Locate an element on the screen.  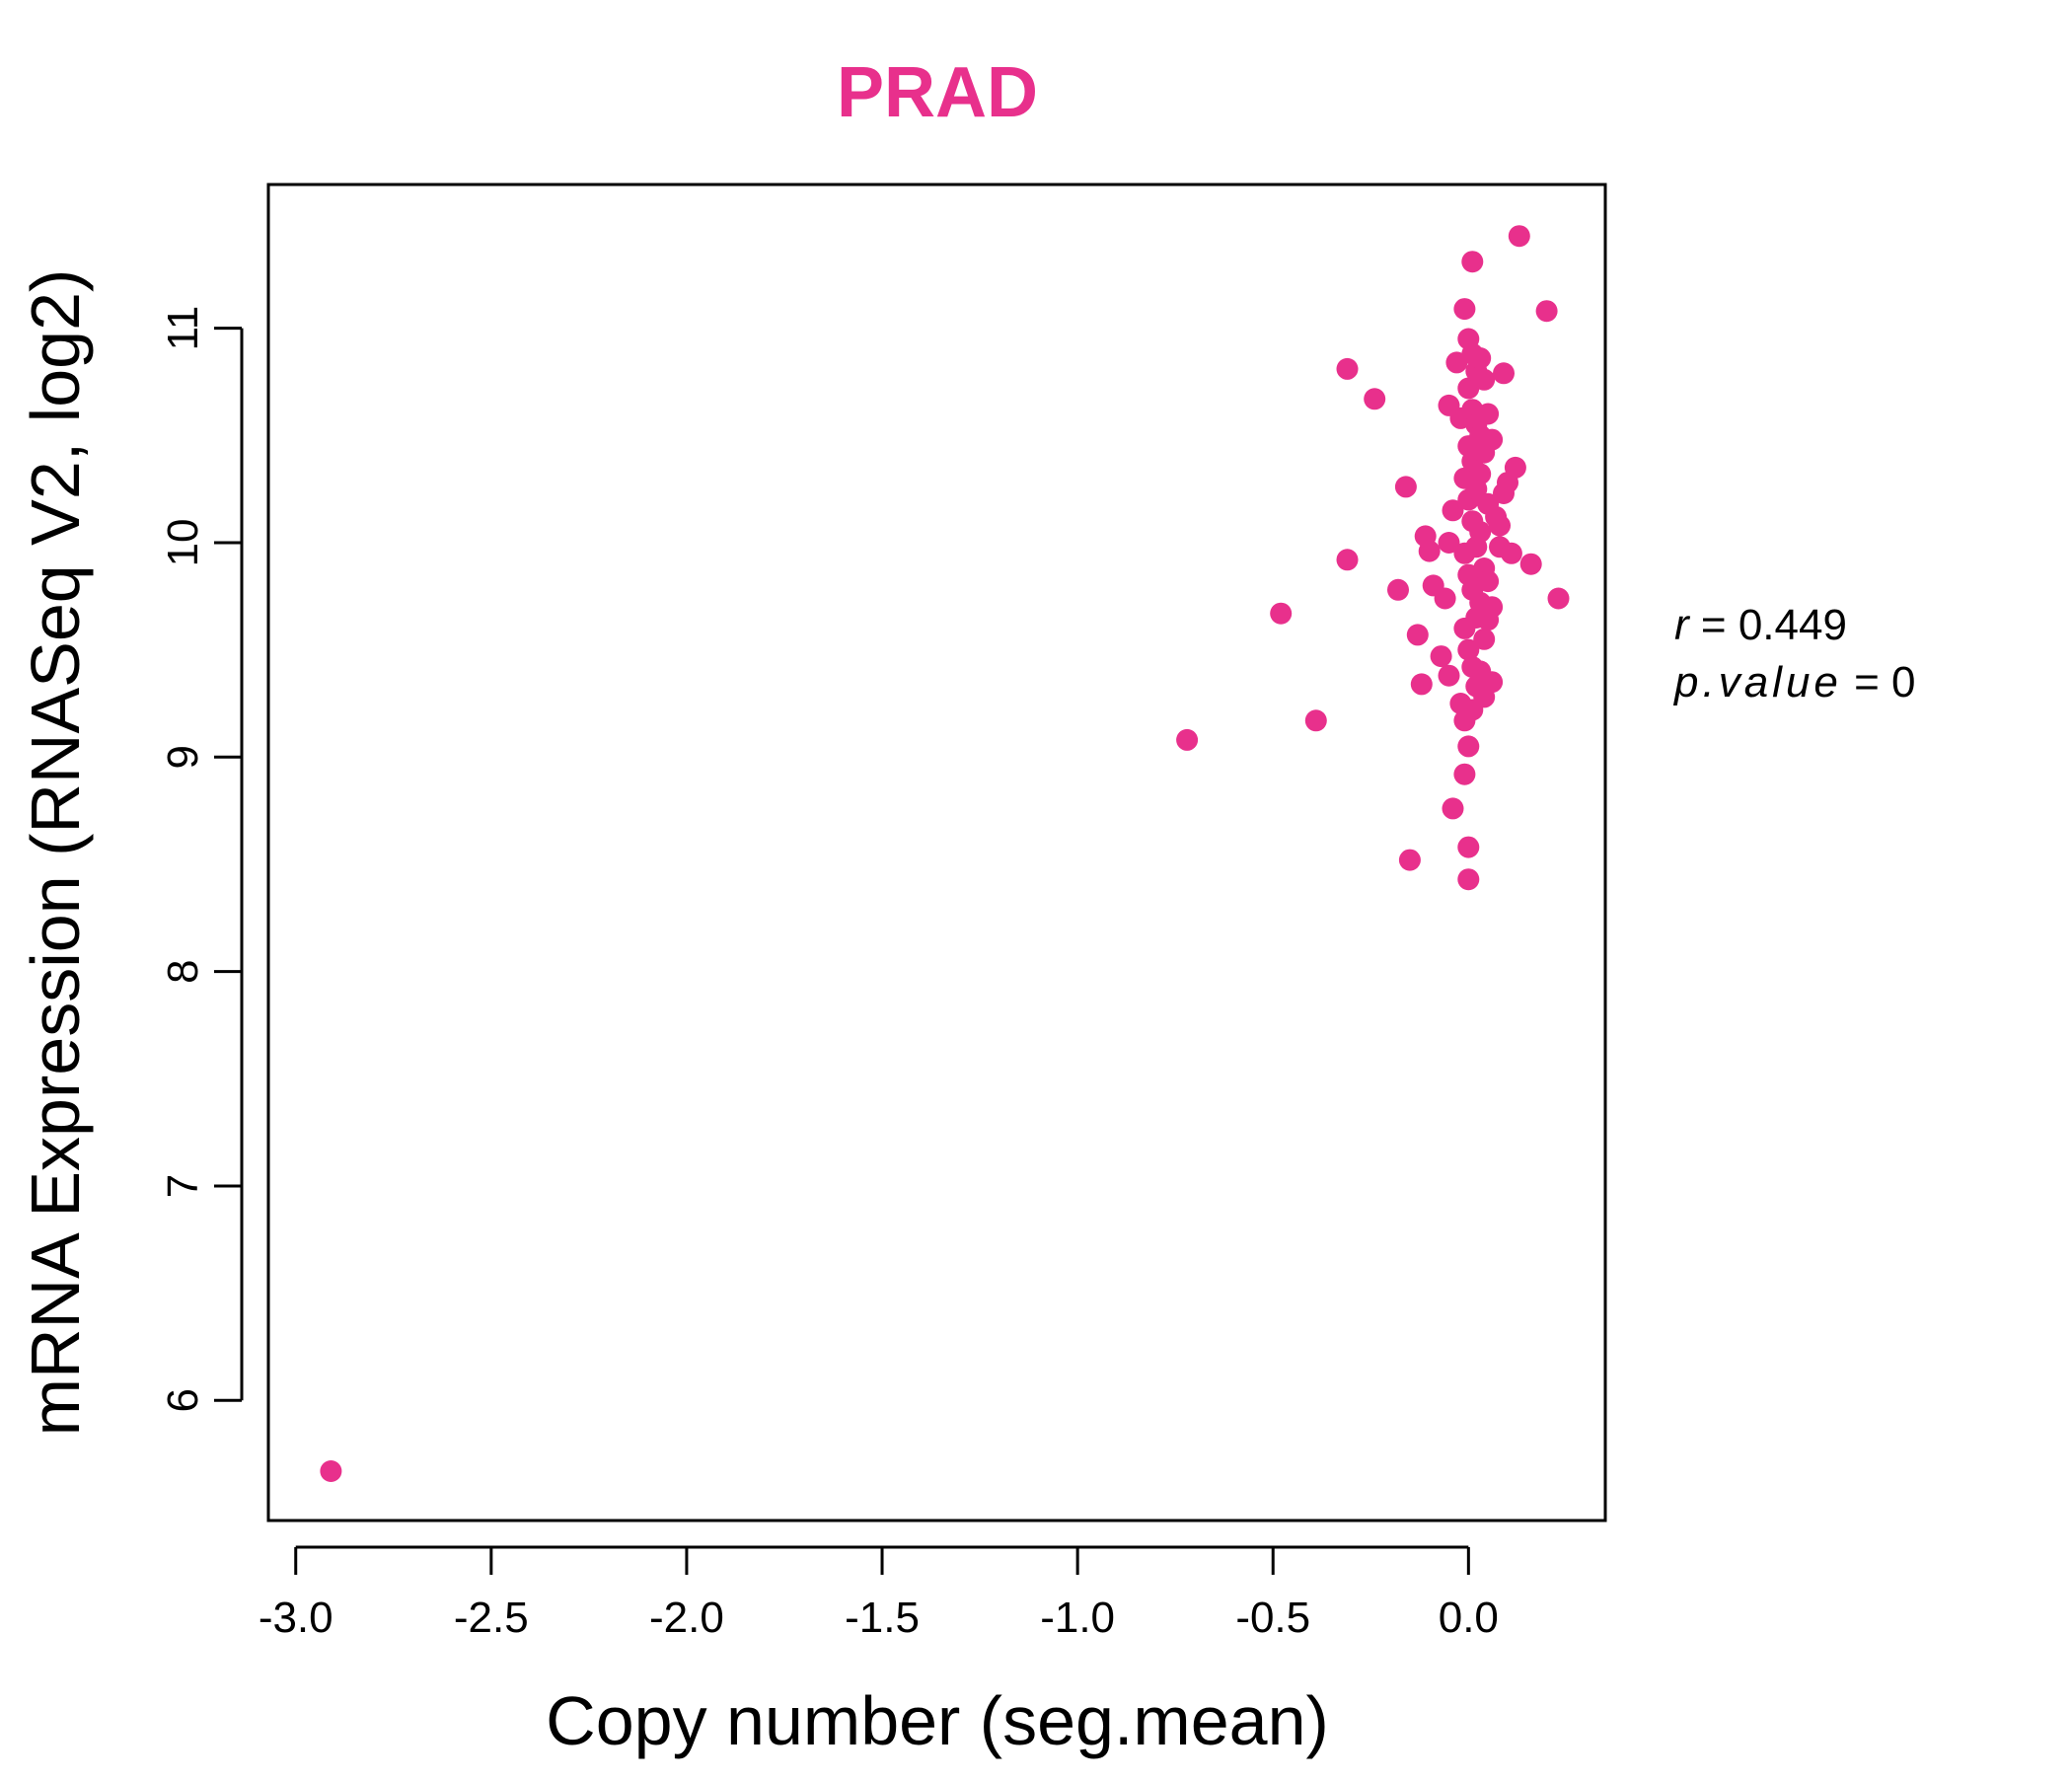
p-value: 0 is located at coordinates (1903, 682).